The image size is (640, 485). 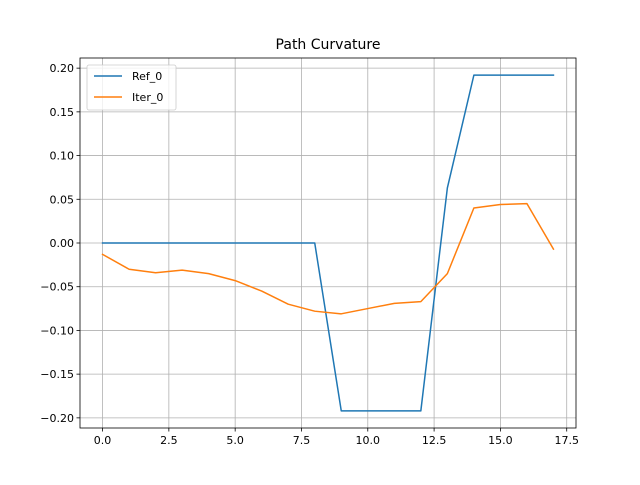 I want to click on legend-label: Ref_0, so click(x=147, y=76).